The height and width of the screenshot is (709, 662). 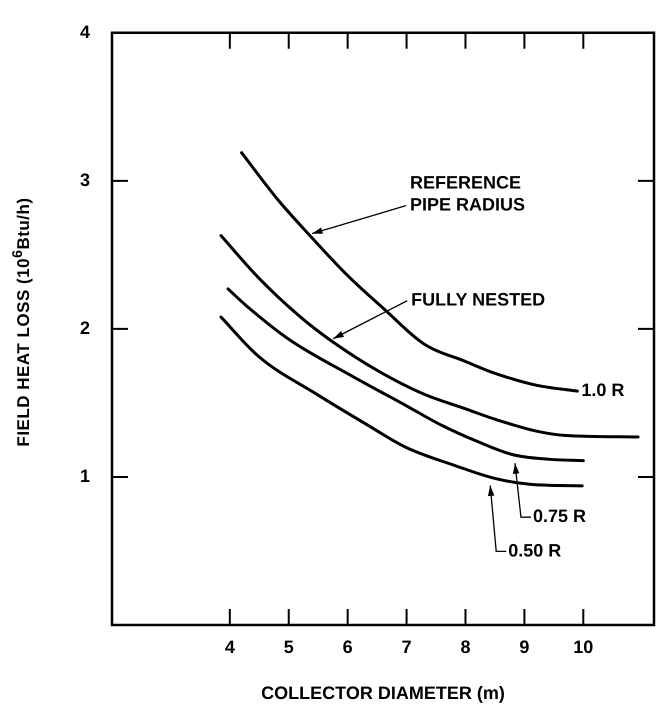 What do you see at coordinates (407, 646) in the screenshot?
I see `x-tick-label: 7` at bounding box center [407, 646].